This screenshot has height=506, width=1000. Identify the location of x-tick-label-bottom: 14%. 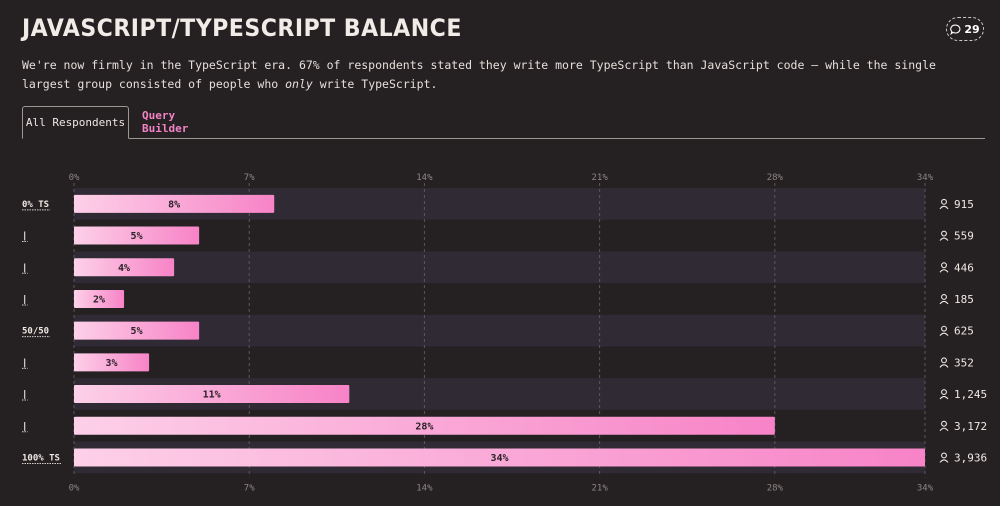
(424, 488).